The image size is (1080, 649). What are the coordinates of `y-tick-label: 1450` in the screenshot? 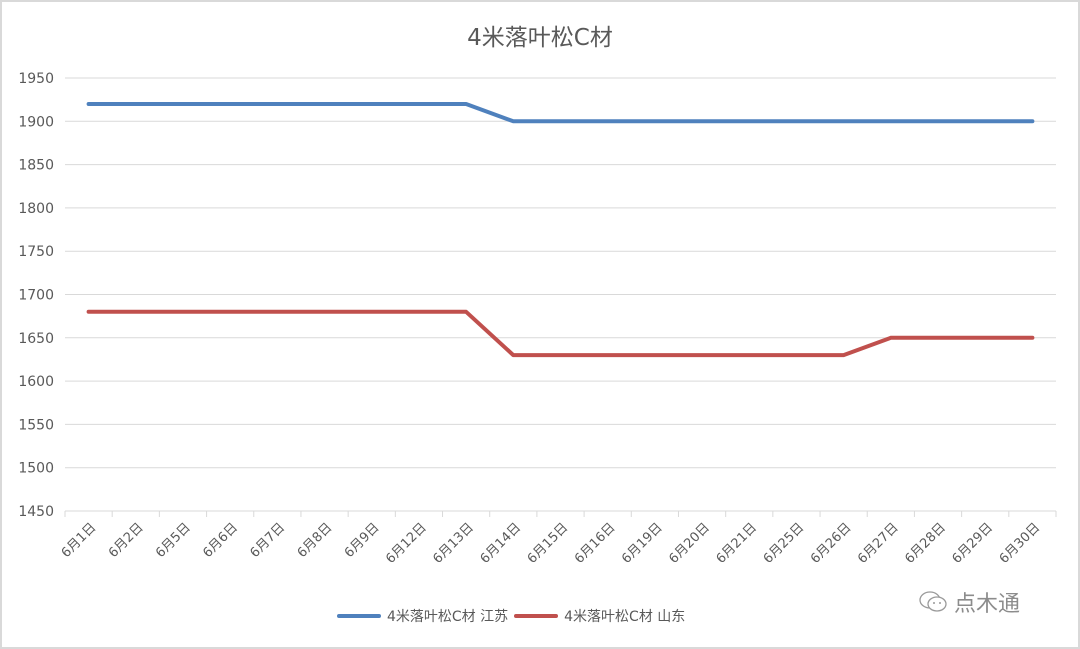 It's located at (36, 512).